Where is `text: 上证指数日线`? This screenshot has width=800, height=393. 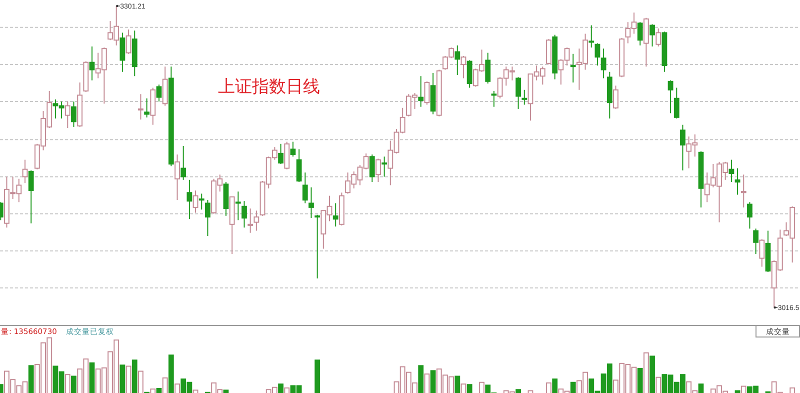
text: 上证指数日线 is located at coordinates (269, 86).